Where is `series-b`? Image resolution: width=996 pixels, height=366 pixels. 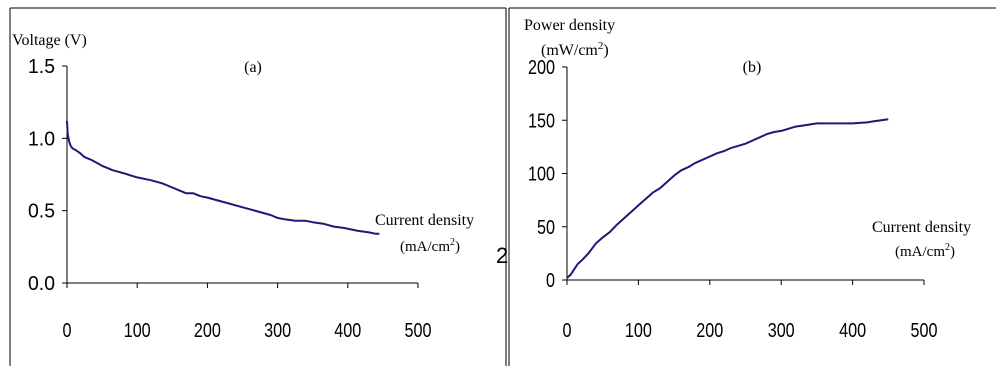 series-b is located at coordinates (727, 198).